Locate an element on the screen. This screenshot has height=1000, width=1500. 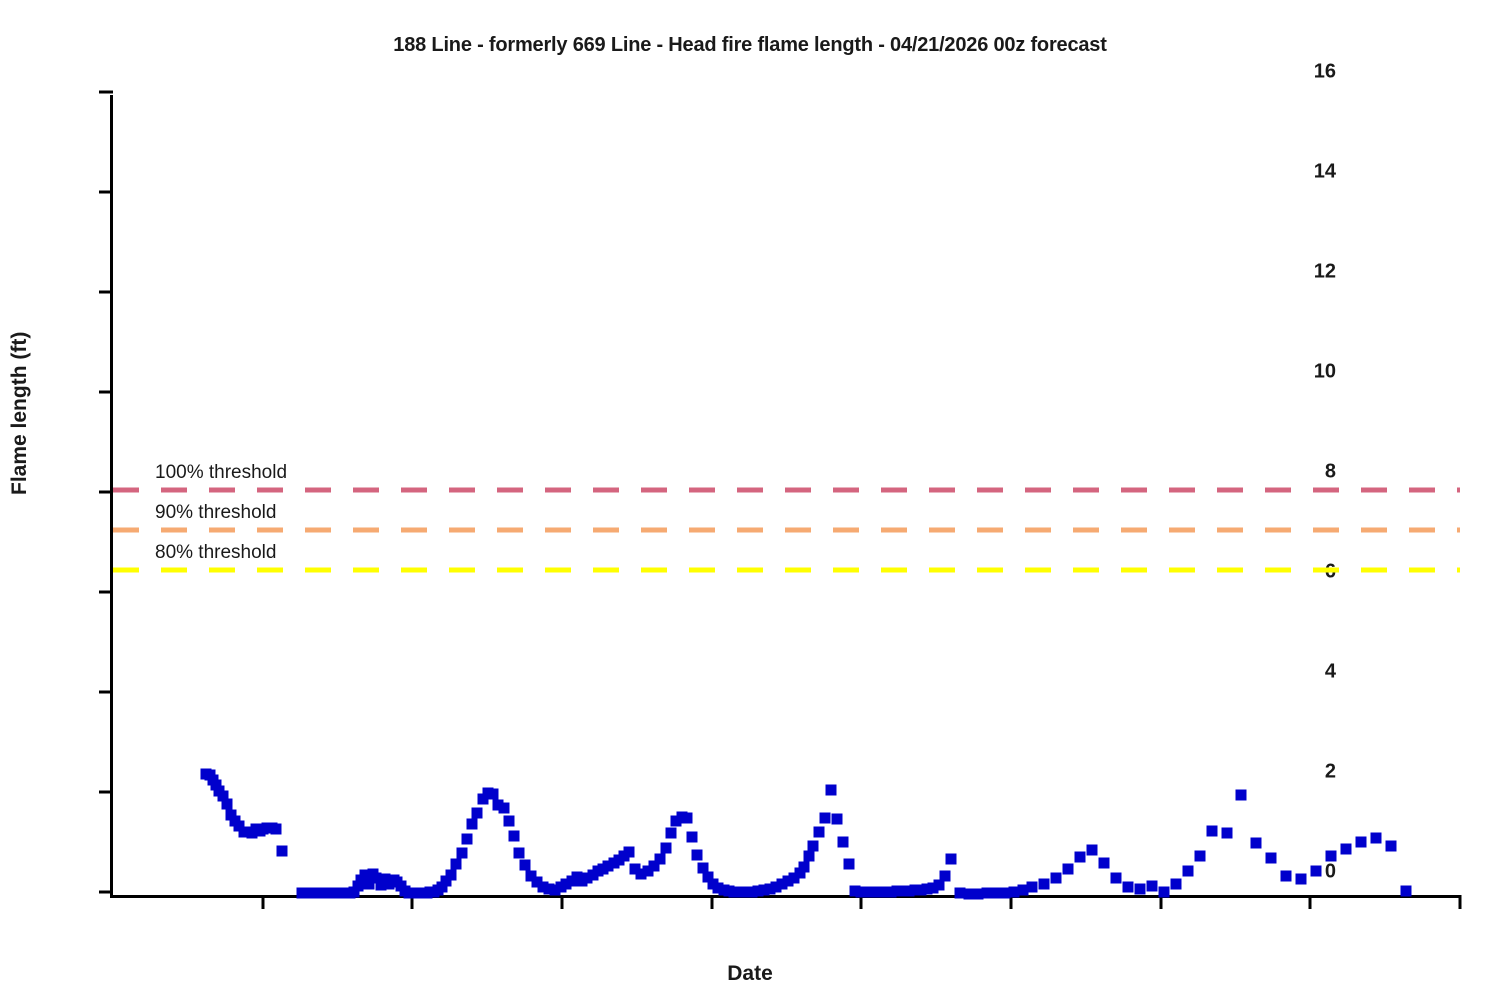
threshold-label: 90% threshold is located at coordinates (216, 512).